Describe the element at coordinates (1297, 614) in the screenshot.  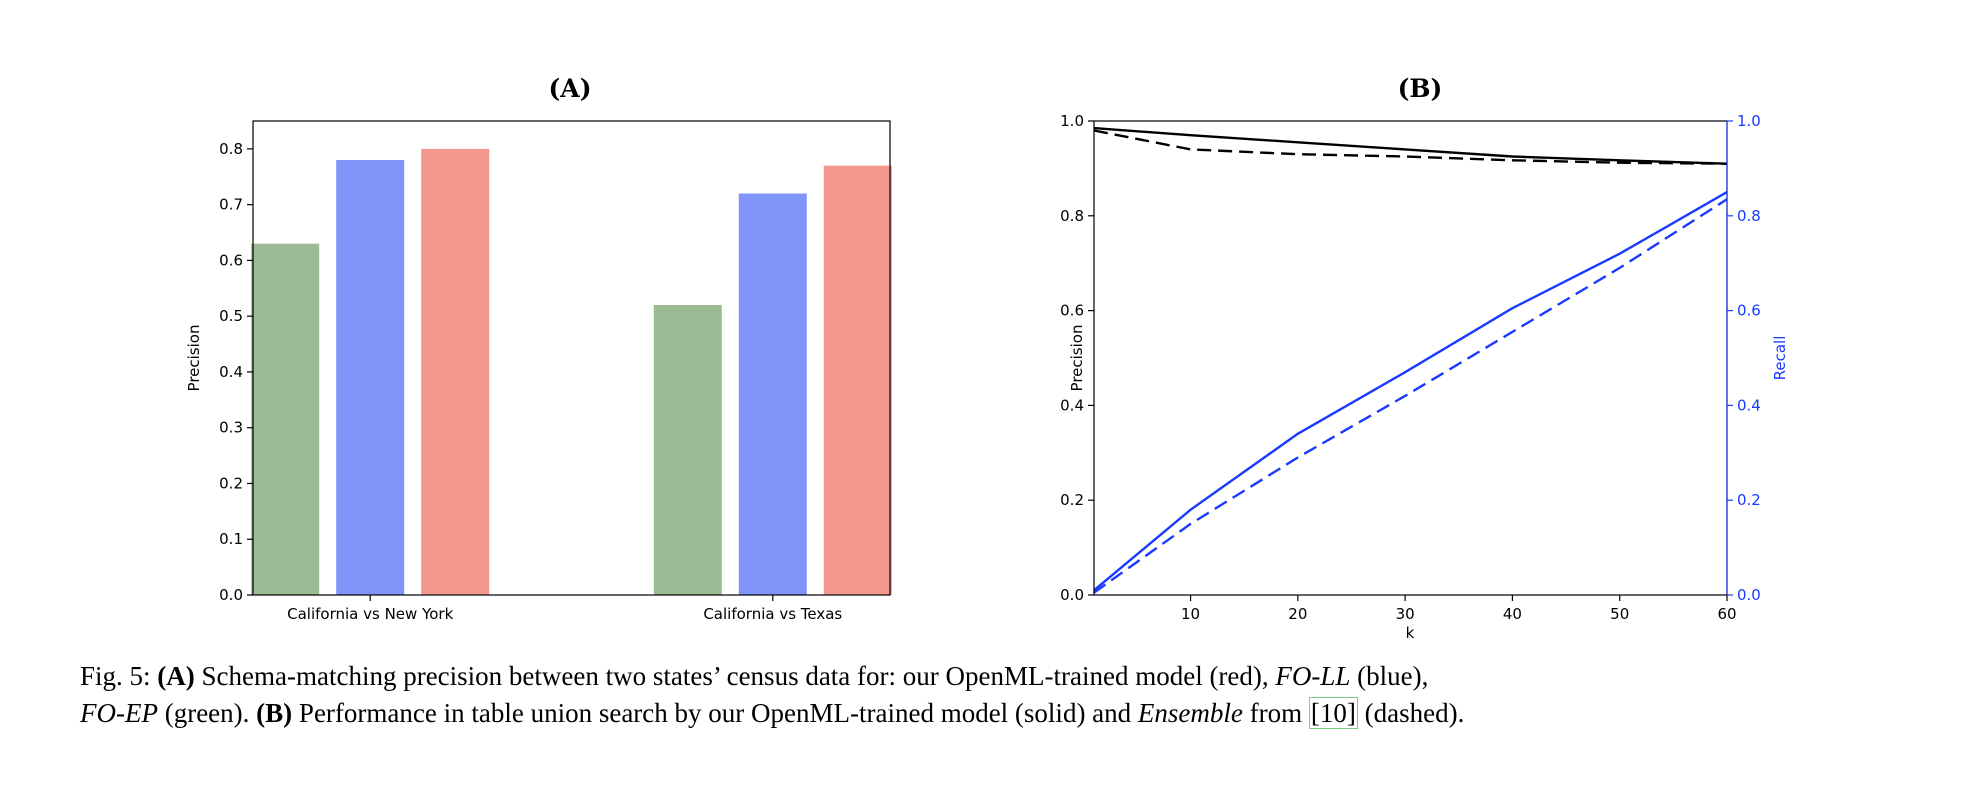
I see `x-tick-label: 20` at that location.